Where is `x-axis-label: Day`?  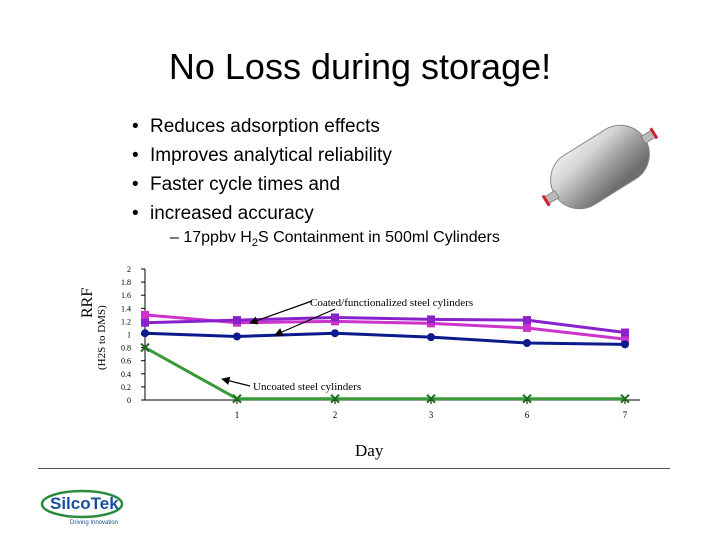
x-axis-label: Day is located at coordinates (369, 450).